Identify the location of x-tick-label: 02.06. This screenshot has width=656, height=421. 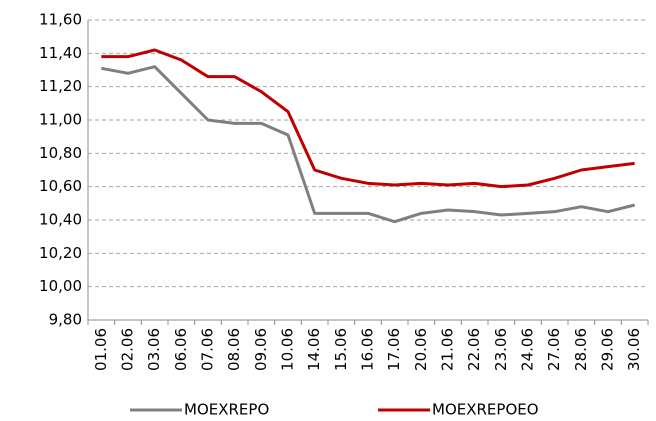
(128, 349).